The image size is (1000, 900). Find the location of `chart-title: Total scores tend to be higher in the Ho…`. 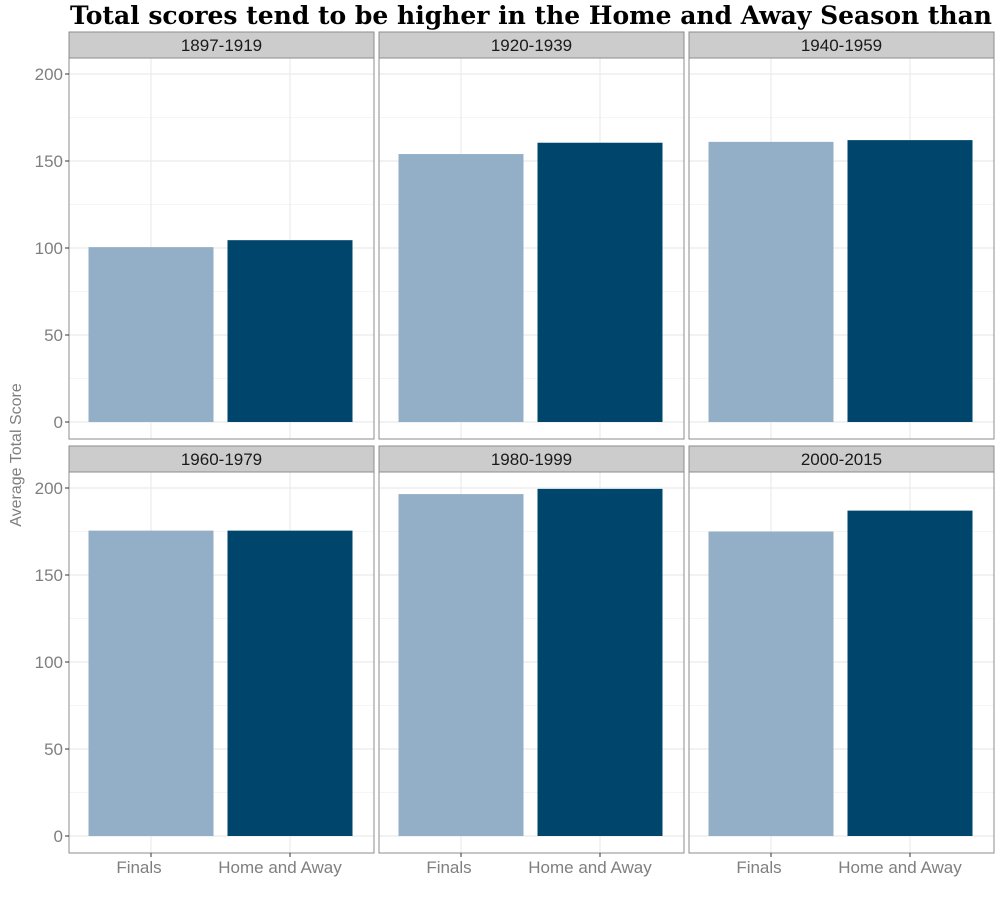

chart-title: Total scores tend to be higher in the Ho… is located at coordinates (535, 15).